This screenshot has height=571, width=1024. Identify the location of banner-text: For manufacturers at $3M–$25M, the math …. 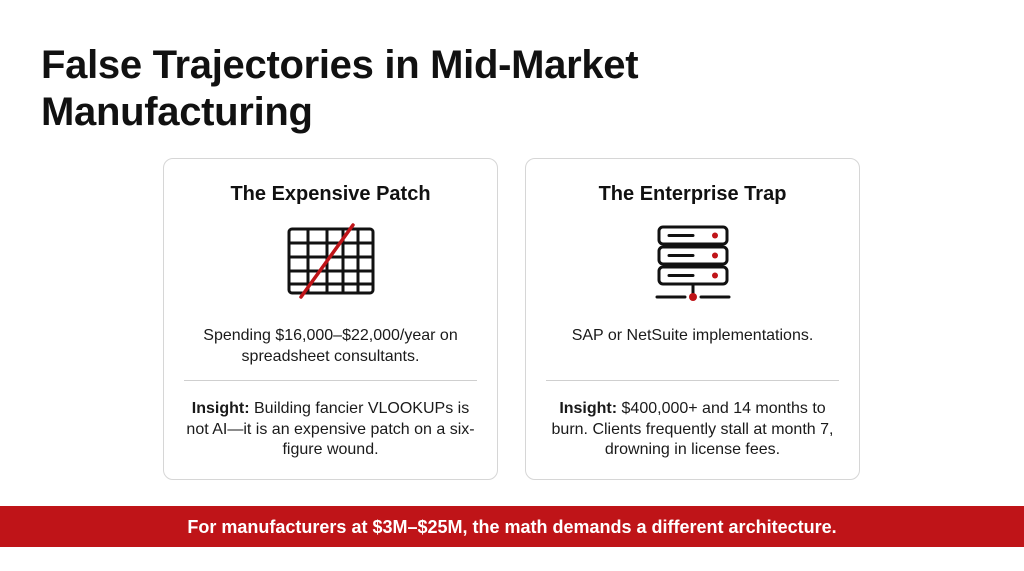
(512, 526).